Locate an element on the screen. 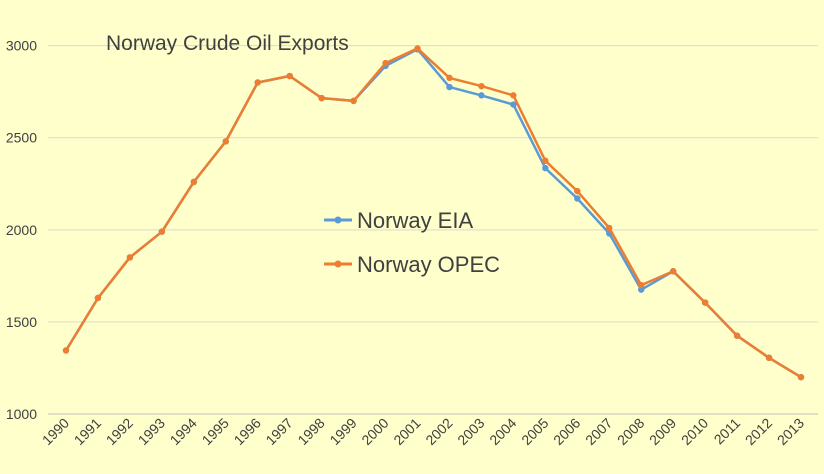  y-tick-label: 2500 is located at coordinates (21, 138).